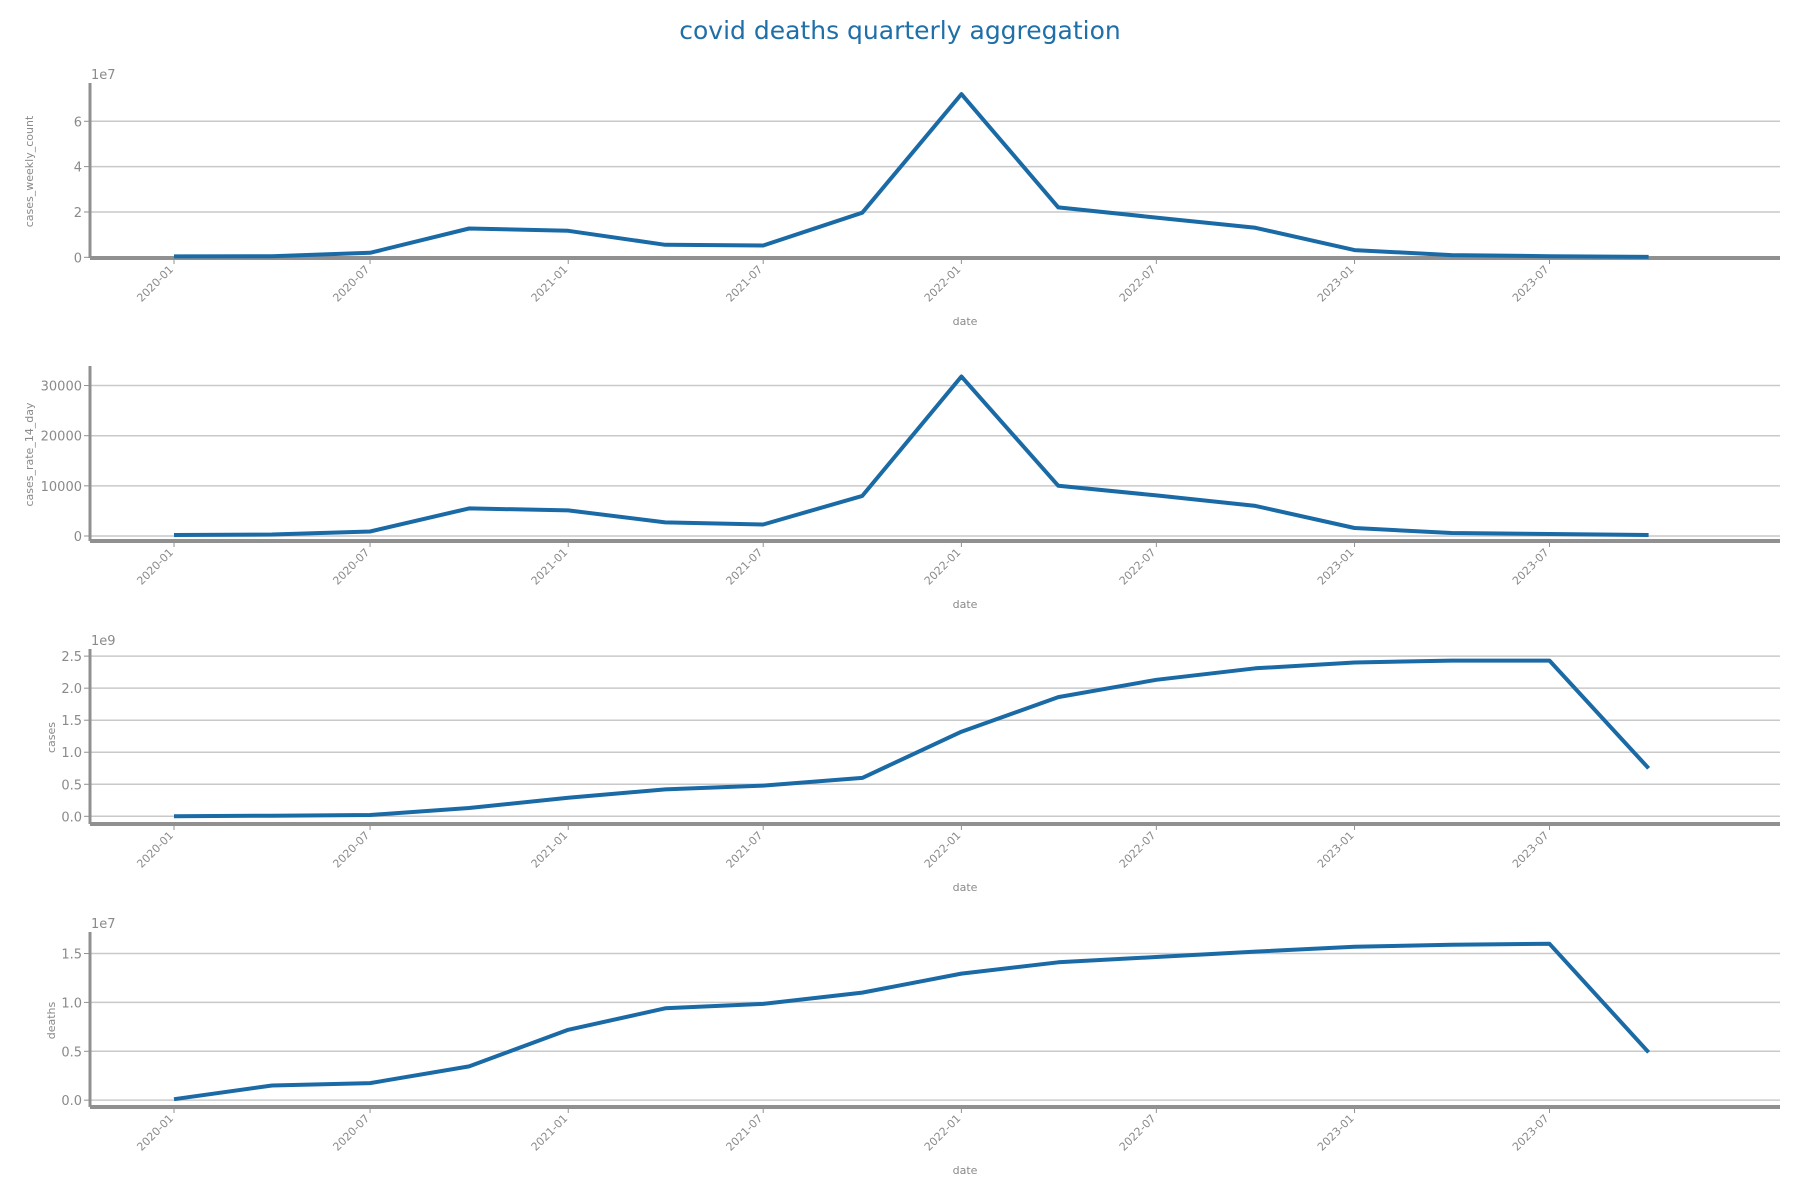  What do you see at coordinates (71, 657) in the screenshot?
I see `y-tick-label: 2.5` at bounding box center [71, 657].